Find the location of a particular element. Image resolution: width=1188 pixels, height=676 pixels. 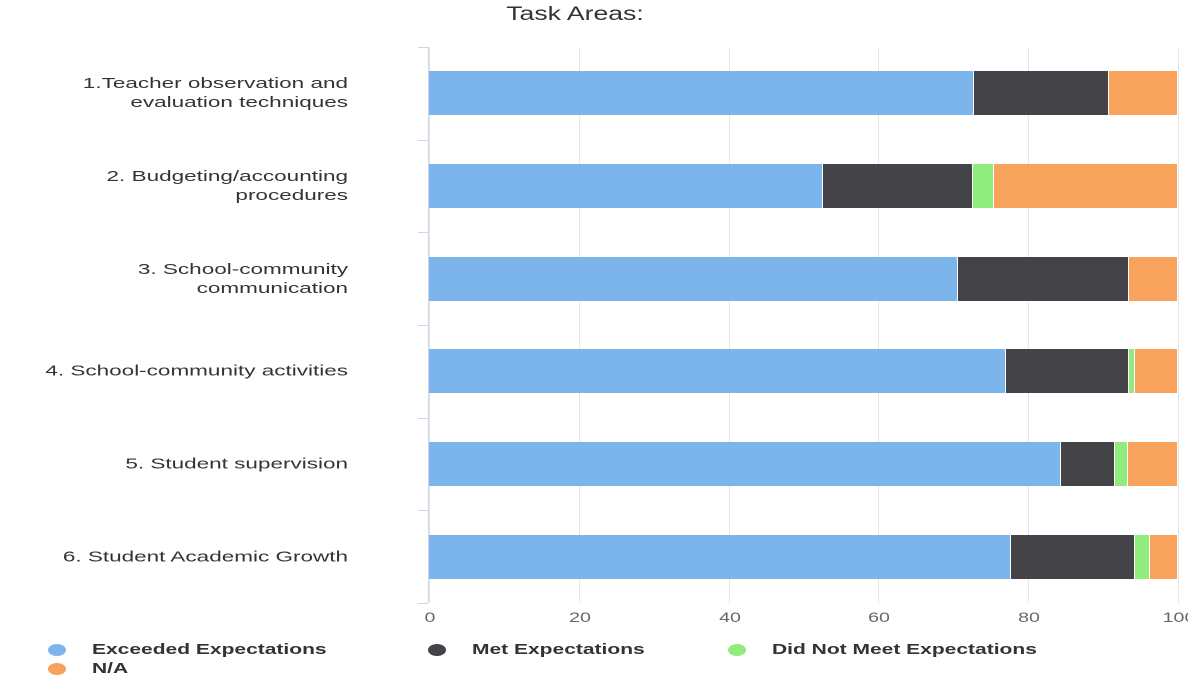

axis-line is located at coordinates (428, 325).